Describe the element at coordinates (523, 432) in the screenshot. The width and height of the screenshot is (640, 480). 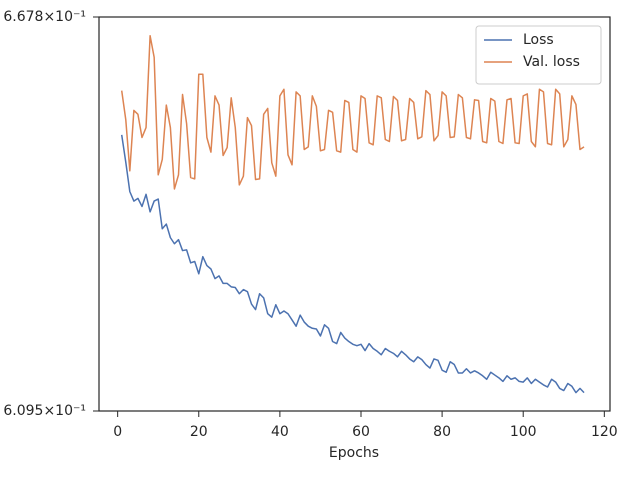
I see `x-tick-label: 100` at that location.